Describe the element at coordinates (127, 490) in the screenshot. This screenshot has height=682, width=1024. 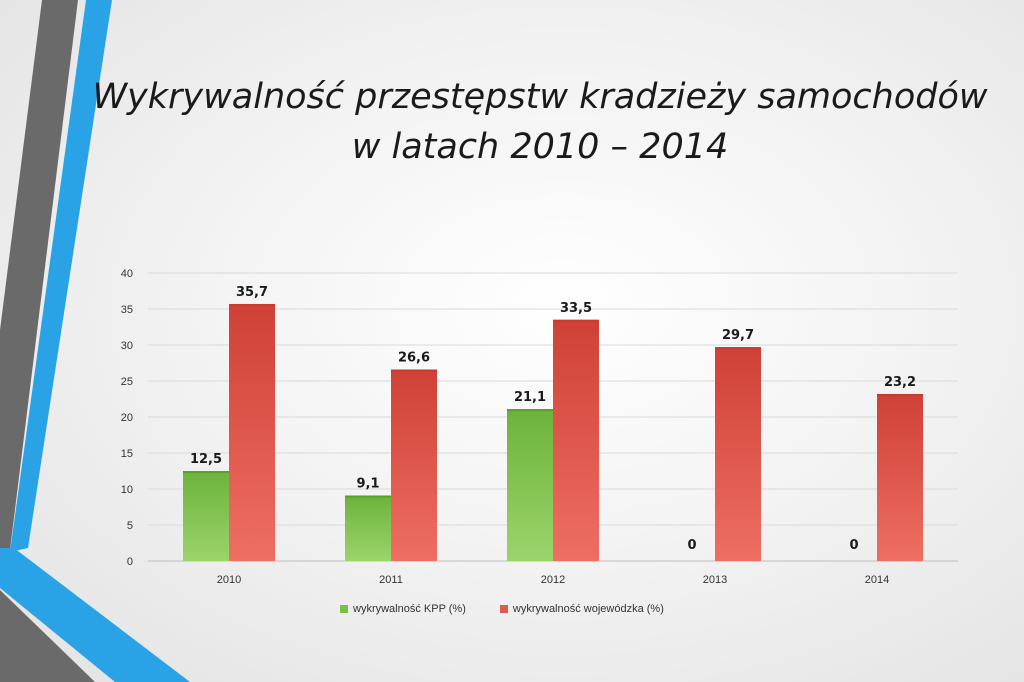
I see `y-tick-label: 10` at that location.